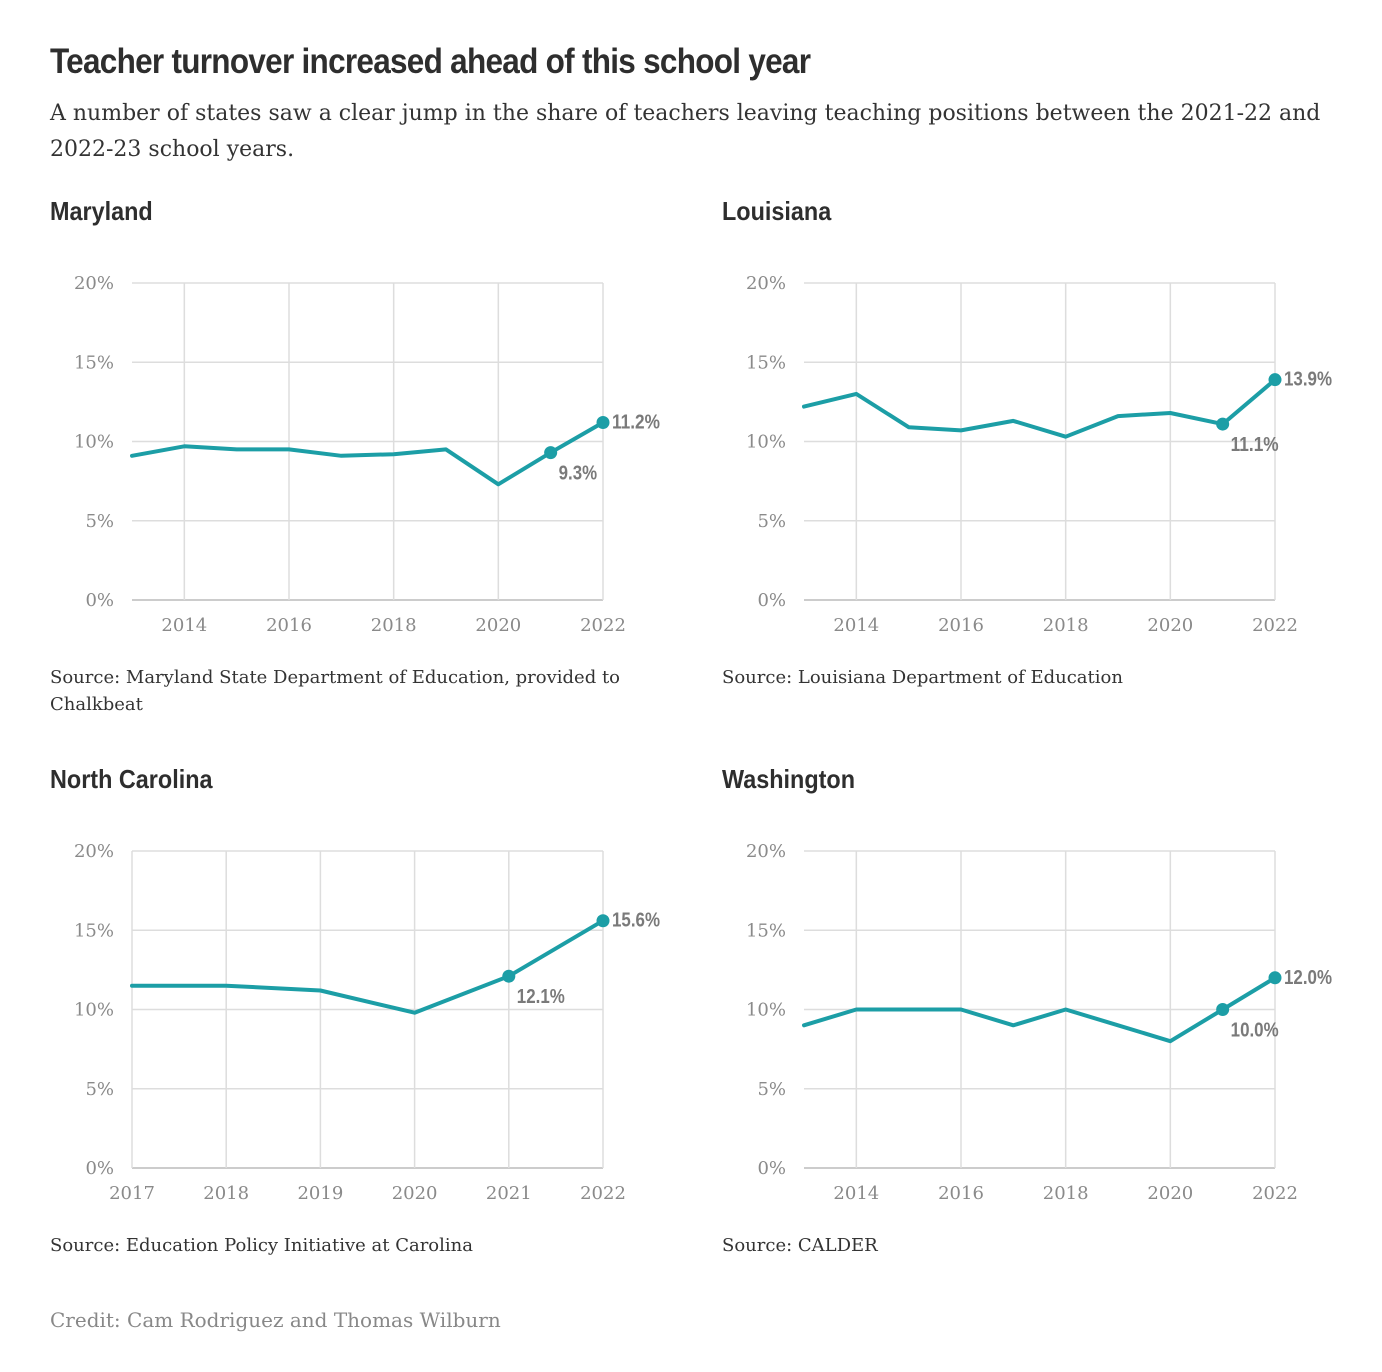 This screenshot has width=1382, height=1372. What do you see at coordinates (541, 997) in the screenshot?
I see `data-label: 12.1%` at bounding box center [541, 997].